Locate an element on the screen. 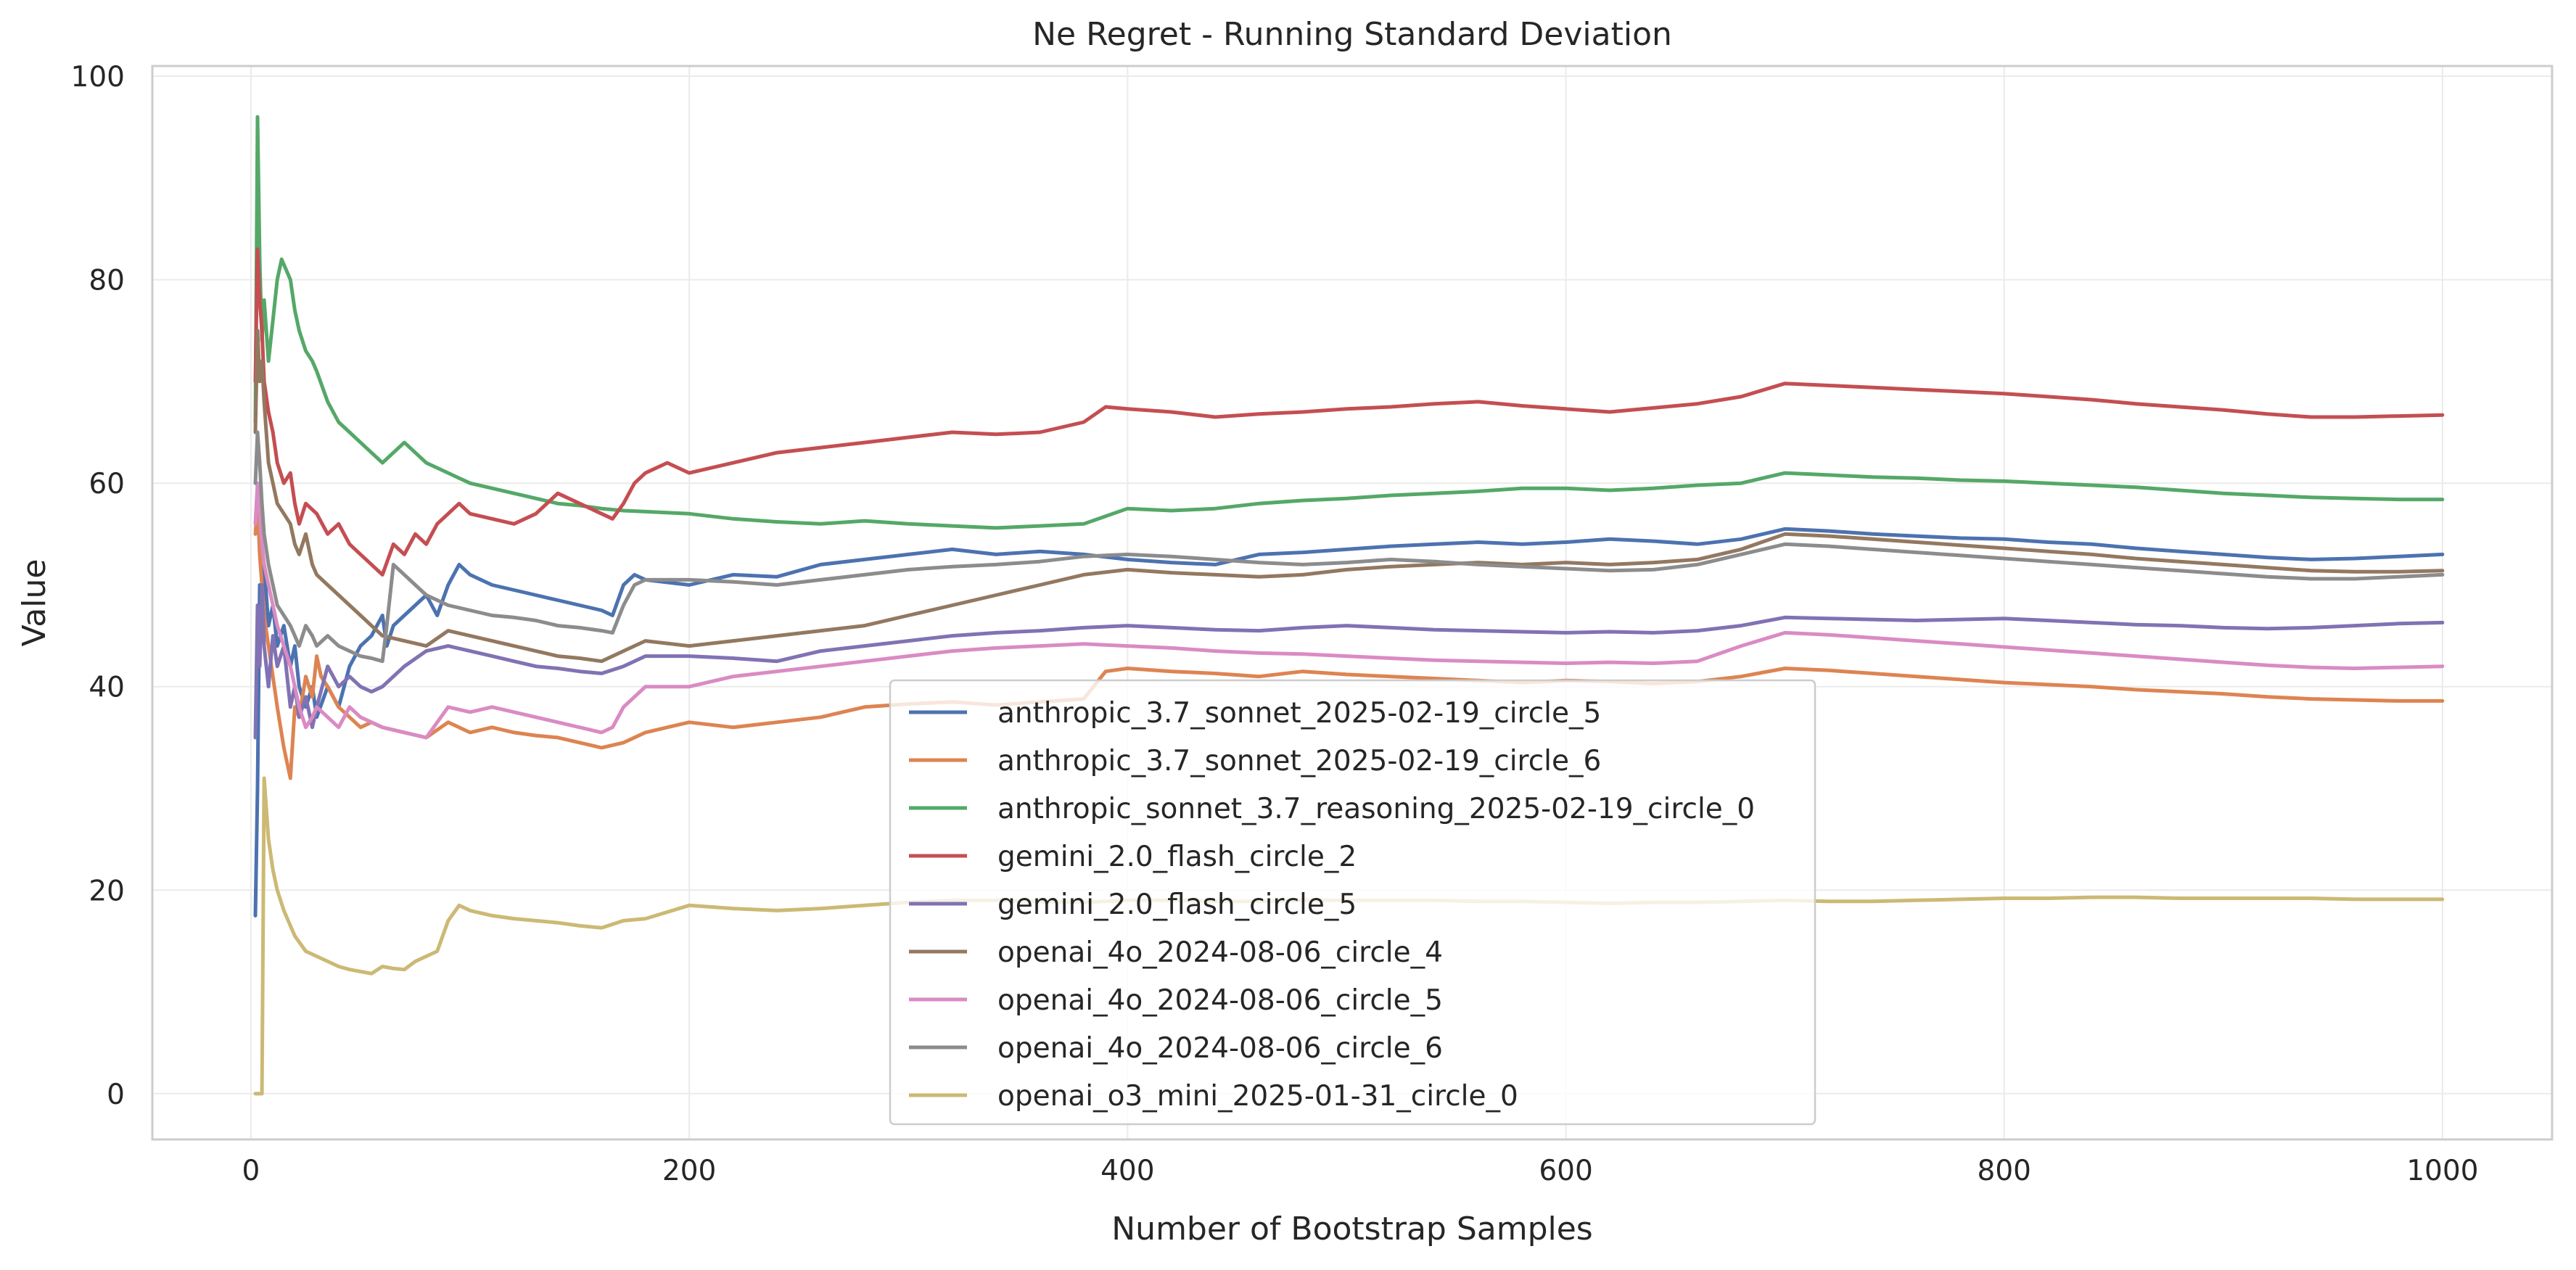  x-tick-label: 1000 is located at coordinates (2442, 1171).